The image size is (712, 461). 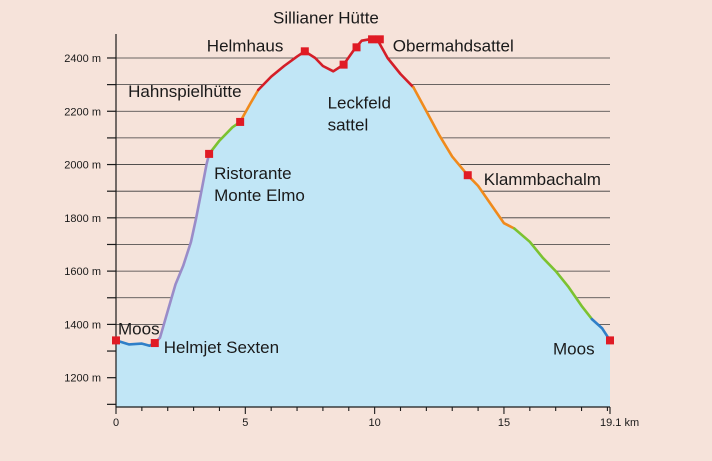 I want to click on y-tick-label: 2400 m, so click(x=82, y=59).